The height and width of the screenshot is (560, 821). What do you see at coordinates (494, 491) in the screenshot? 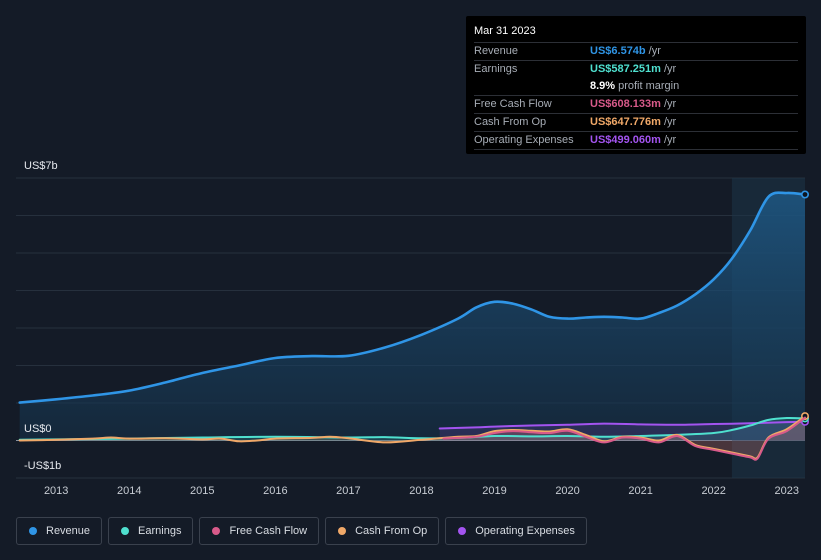
I see `x-tick-label: 2019` at bounding box center [494, 491].